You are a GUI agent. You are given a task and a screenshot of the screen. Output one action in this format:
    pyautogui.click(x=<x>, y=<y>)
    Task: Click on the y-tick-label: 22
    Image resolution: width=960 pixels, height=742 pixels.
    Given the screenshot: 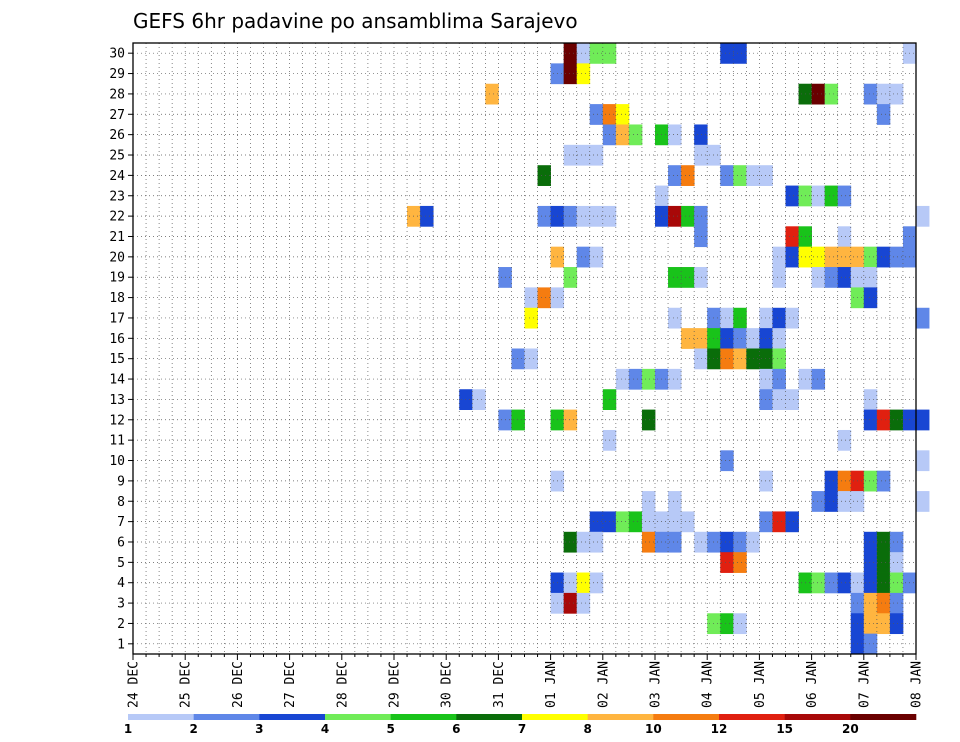 What is the action you would take?
    pyautogui.click(x=117, y=217)
    